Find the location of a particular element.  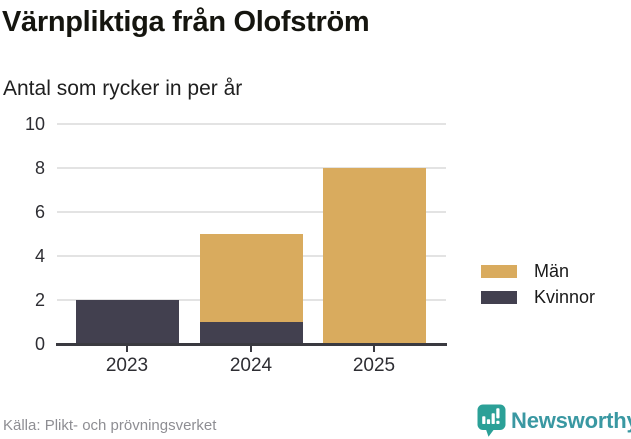

legend-label-kvinnor: Kvinnor is located at coordinates (565, 297).